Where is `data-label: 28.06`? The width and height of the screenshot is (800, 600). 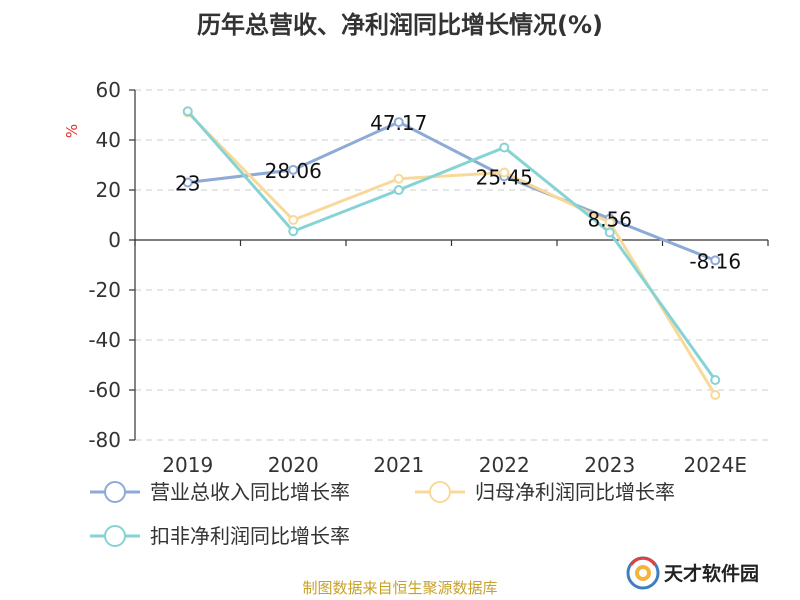
data-label: 28.06 is located at coordinates (293, 171).